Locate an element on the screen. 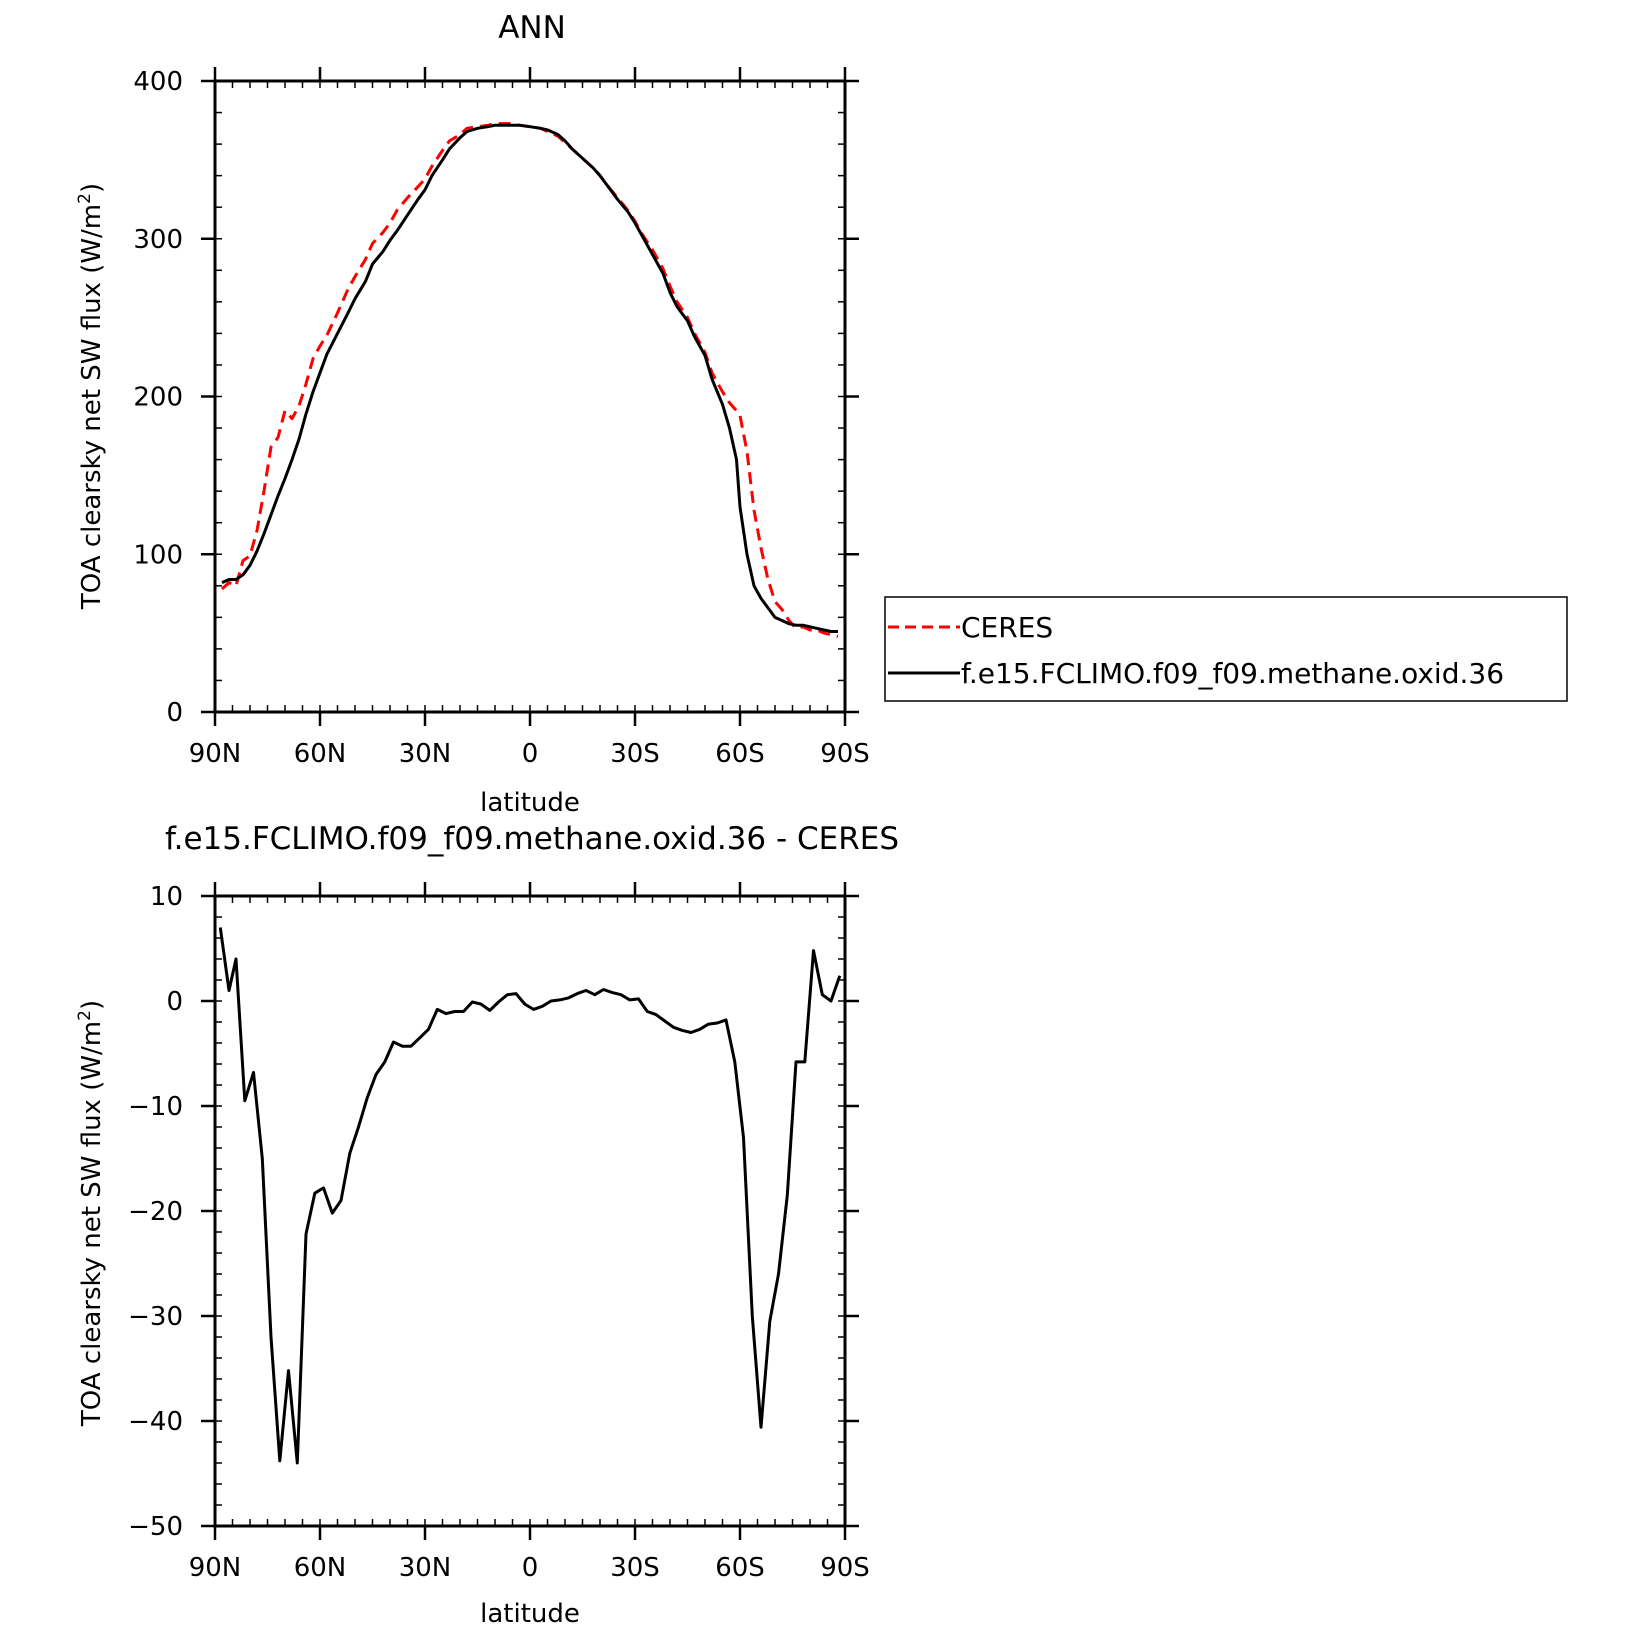 The width and height of the screenshot is (1633, 1630). top-series is located at coordinates (529, 380).